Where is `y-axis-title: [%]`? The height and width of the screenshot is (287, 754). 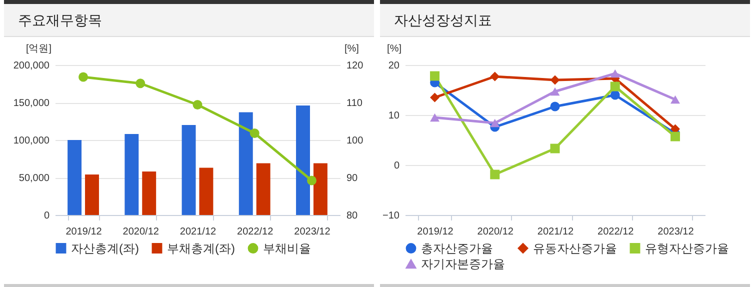
y-axis-title: [%] is located at coordinates (394, 49).